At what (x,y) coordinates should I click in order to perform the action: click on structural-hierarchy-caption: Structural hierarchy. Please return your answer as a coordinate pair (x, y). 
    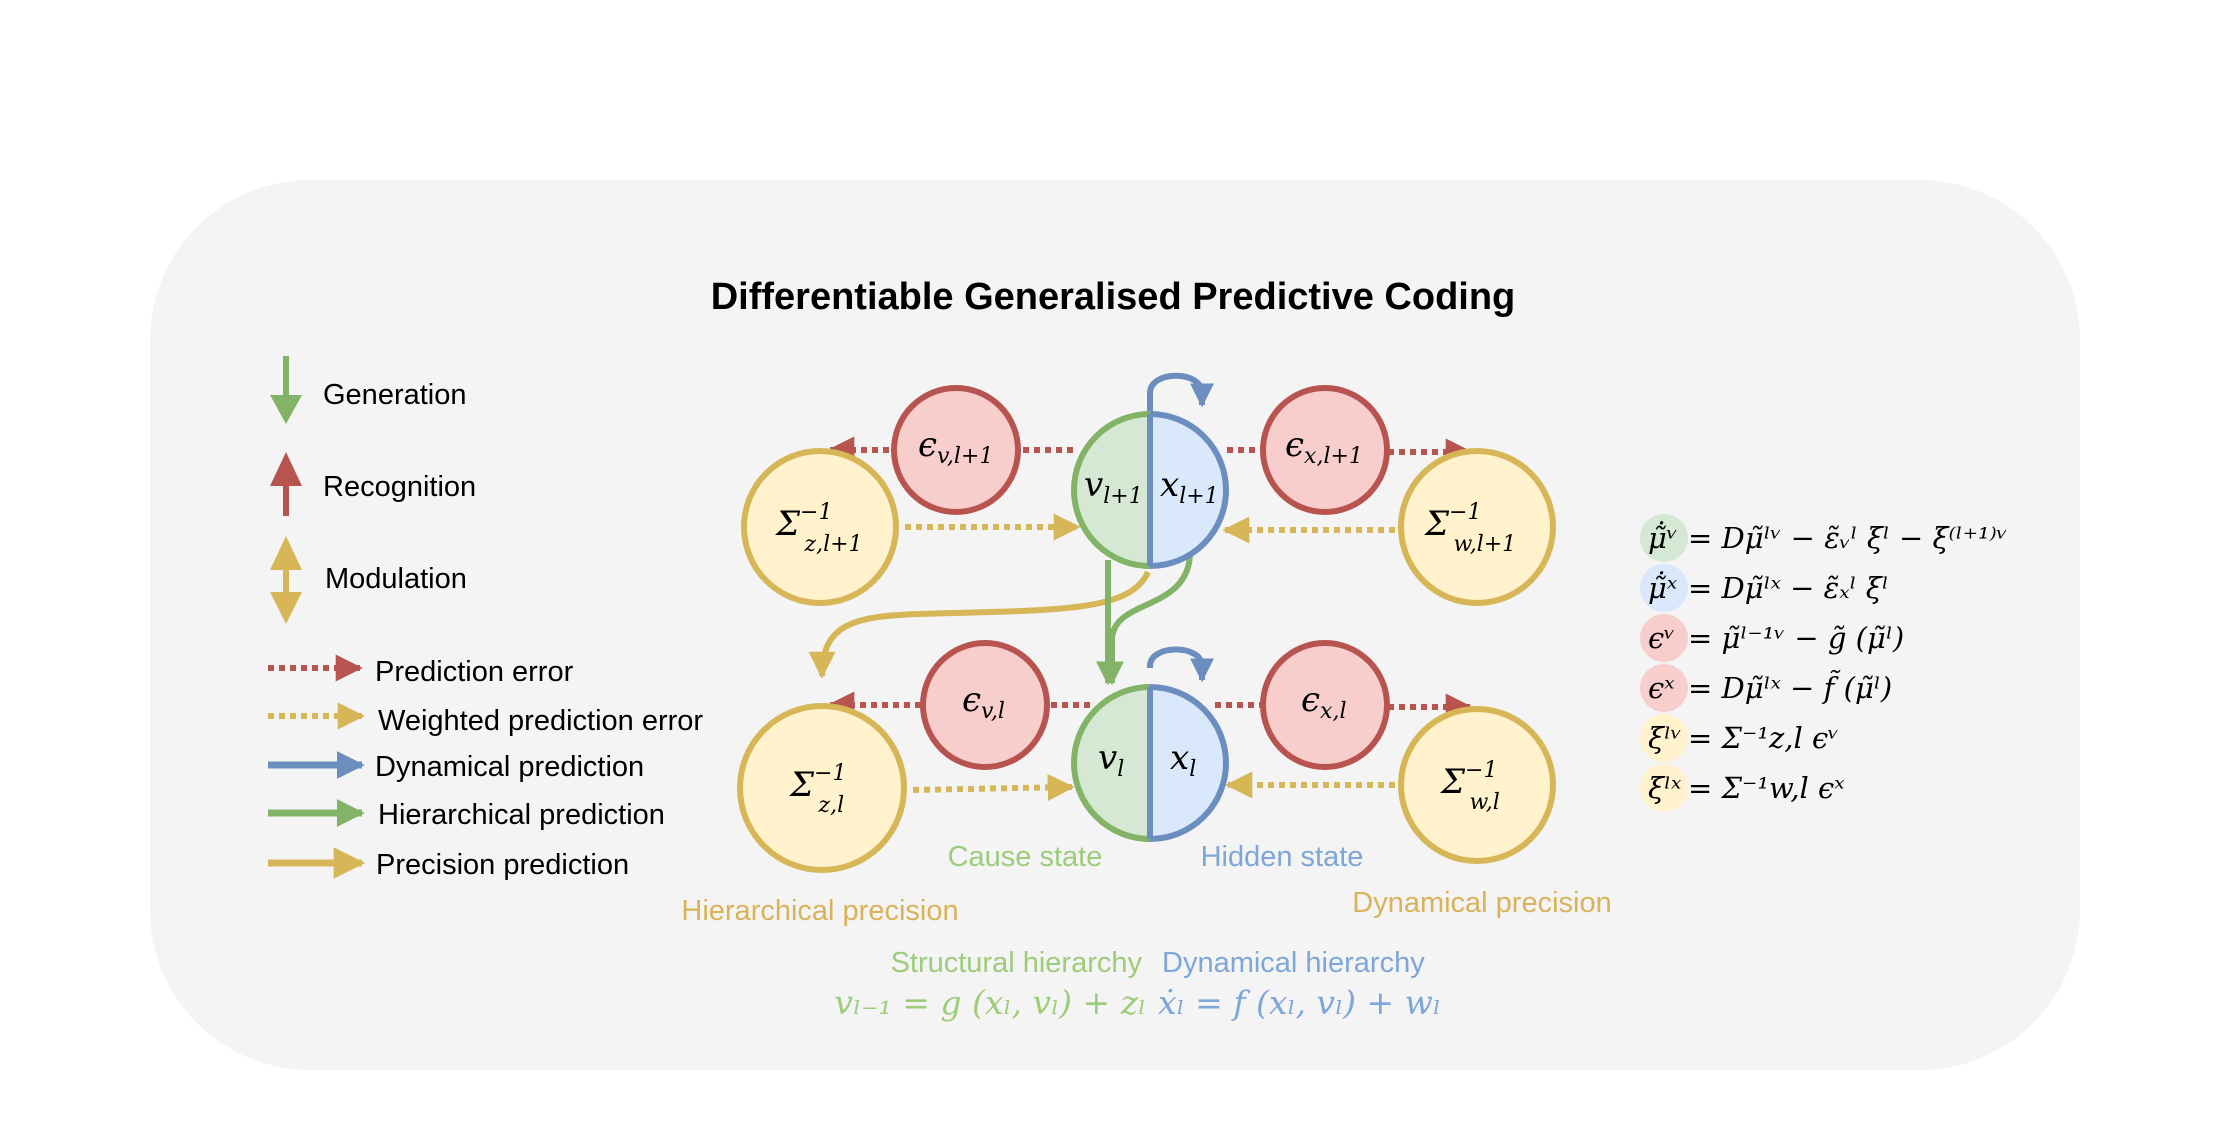
    Looking at the image, I should click on (1017, 963).